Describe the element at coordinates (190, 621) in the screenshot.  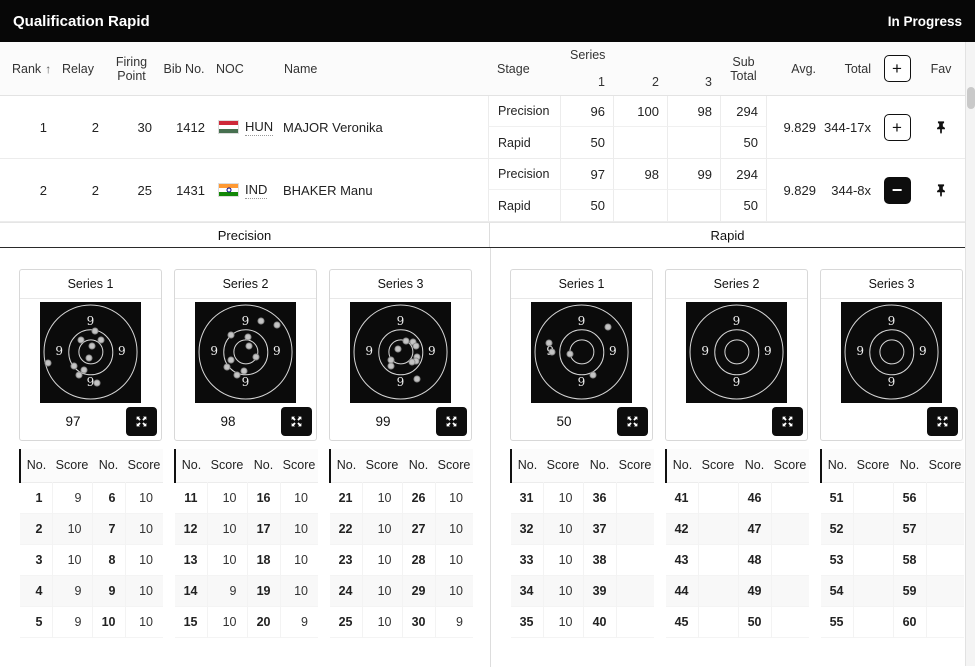
I see `shot-number: 15` at that location.